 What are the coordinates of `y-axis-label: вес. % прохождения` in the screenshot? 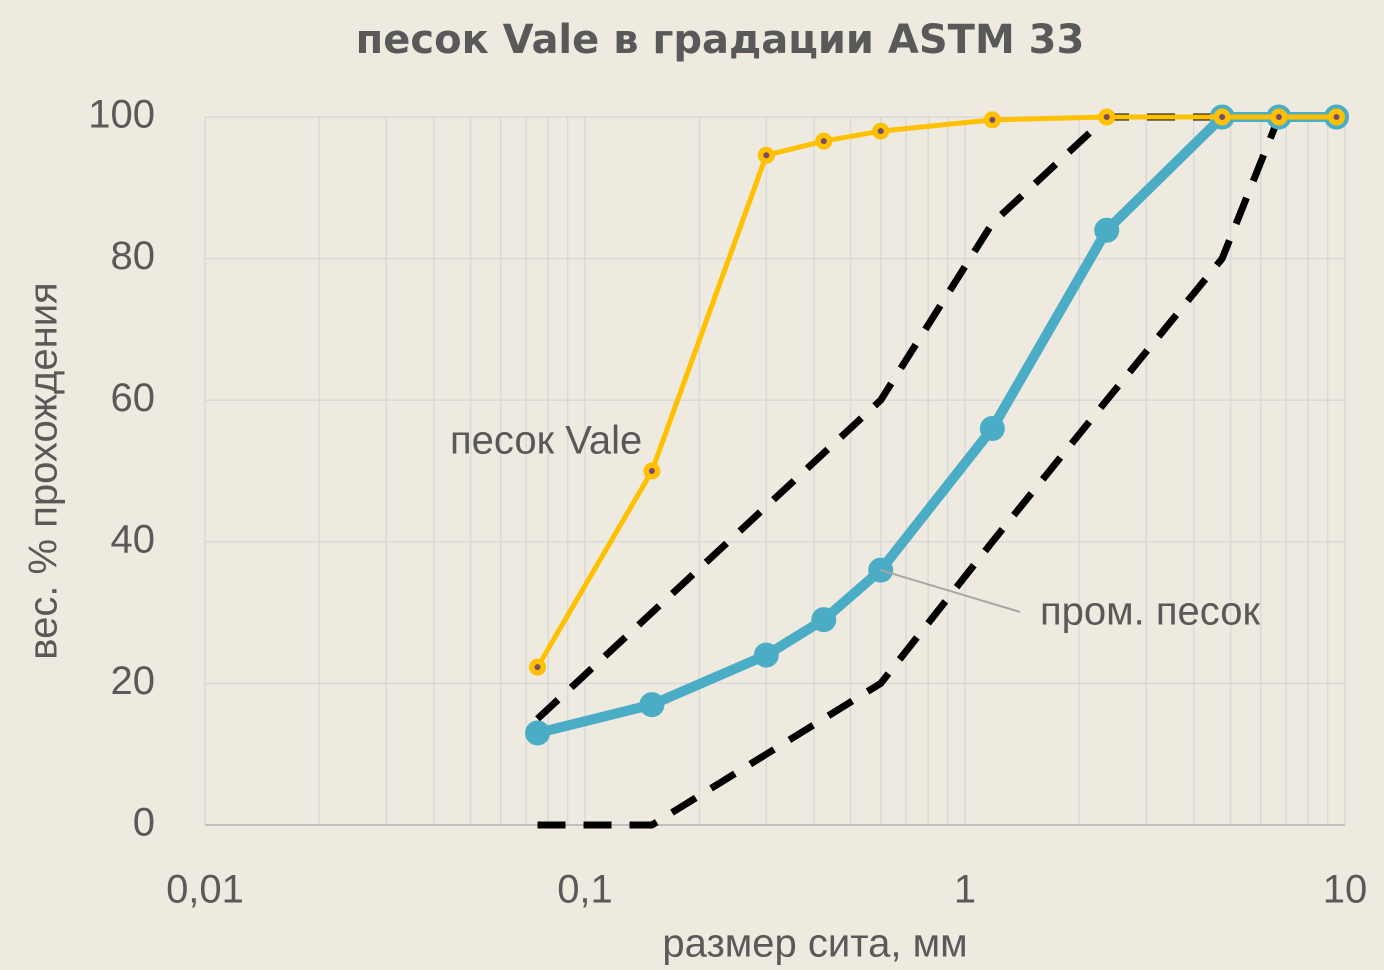 It's located at (44, 470).